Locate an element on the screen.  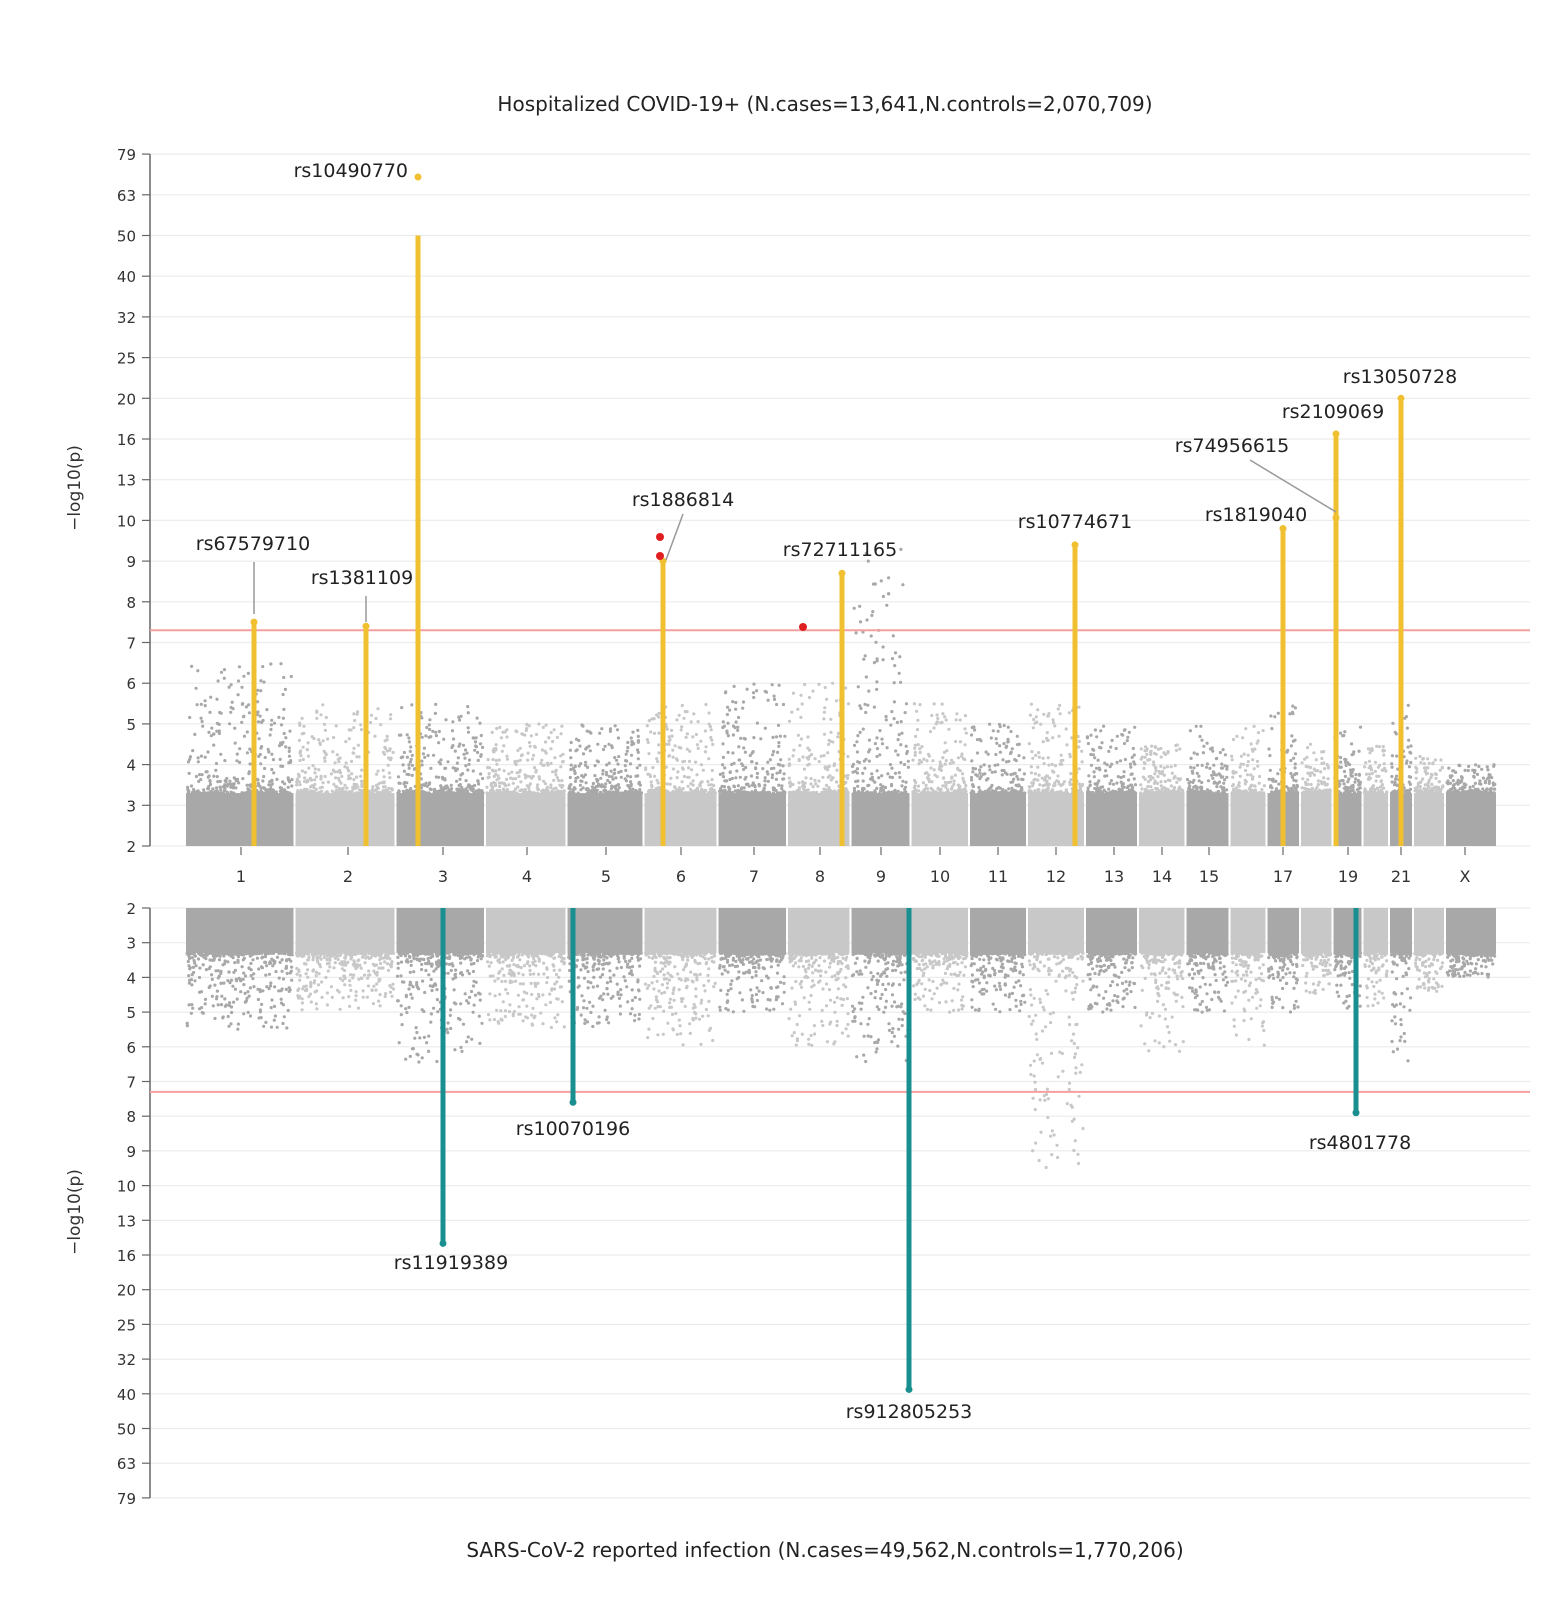
bottom-axis-tick-label: 16 is located at coordinates (126, 1256).